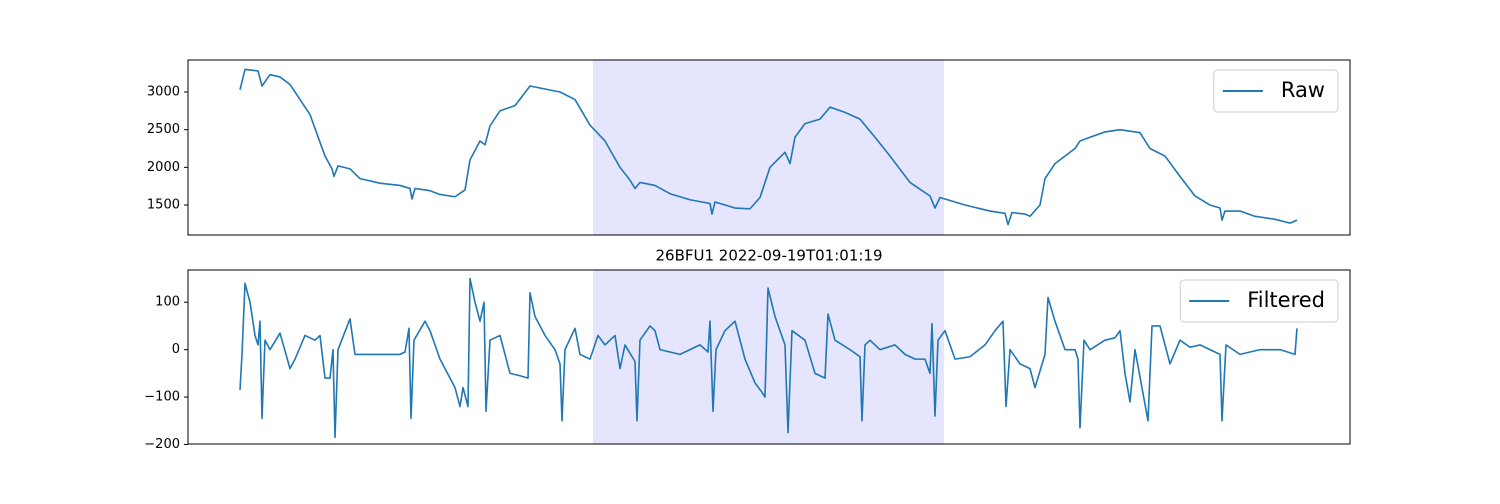 This screenshot has height=504, width=1500. Describe the element at coordinates (1286, 300) in the screenshot. I see `legend-label: Filtered` at that location.